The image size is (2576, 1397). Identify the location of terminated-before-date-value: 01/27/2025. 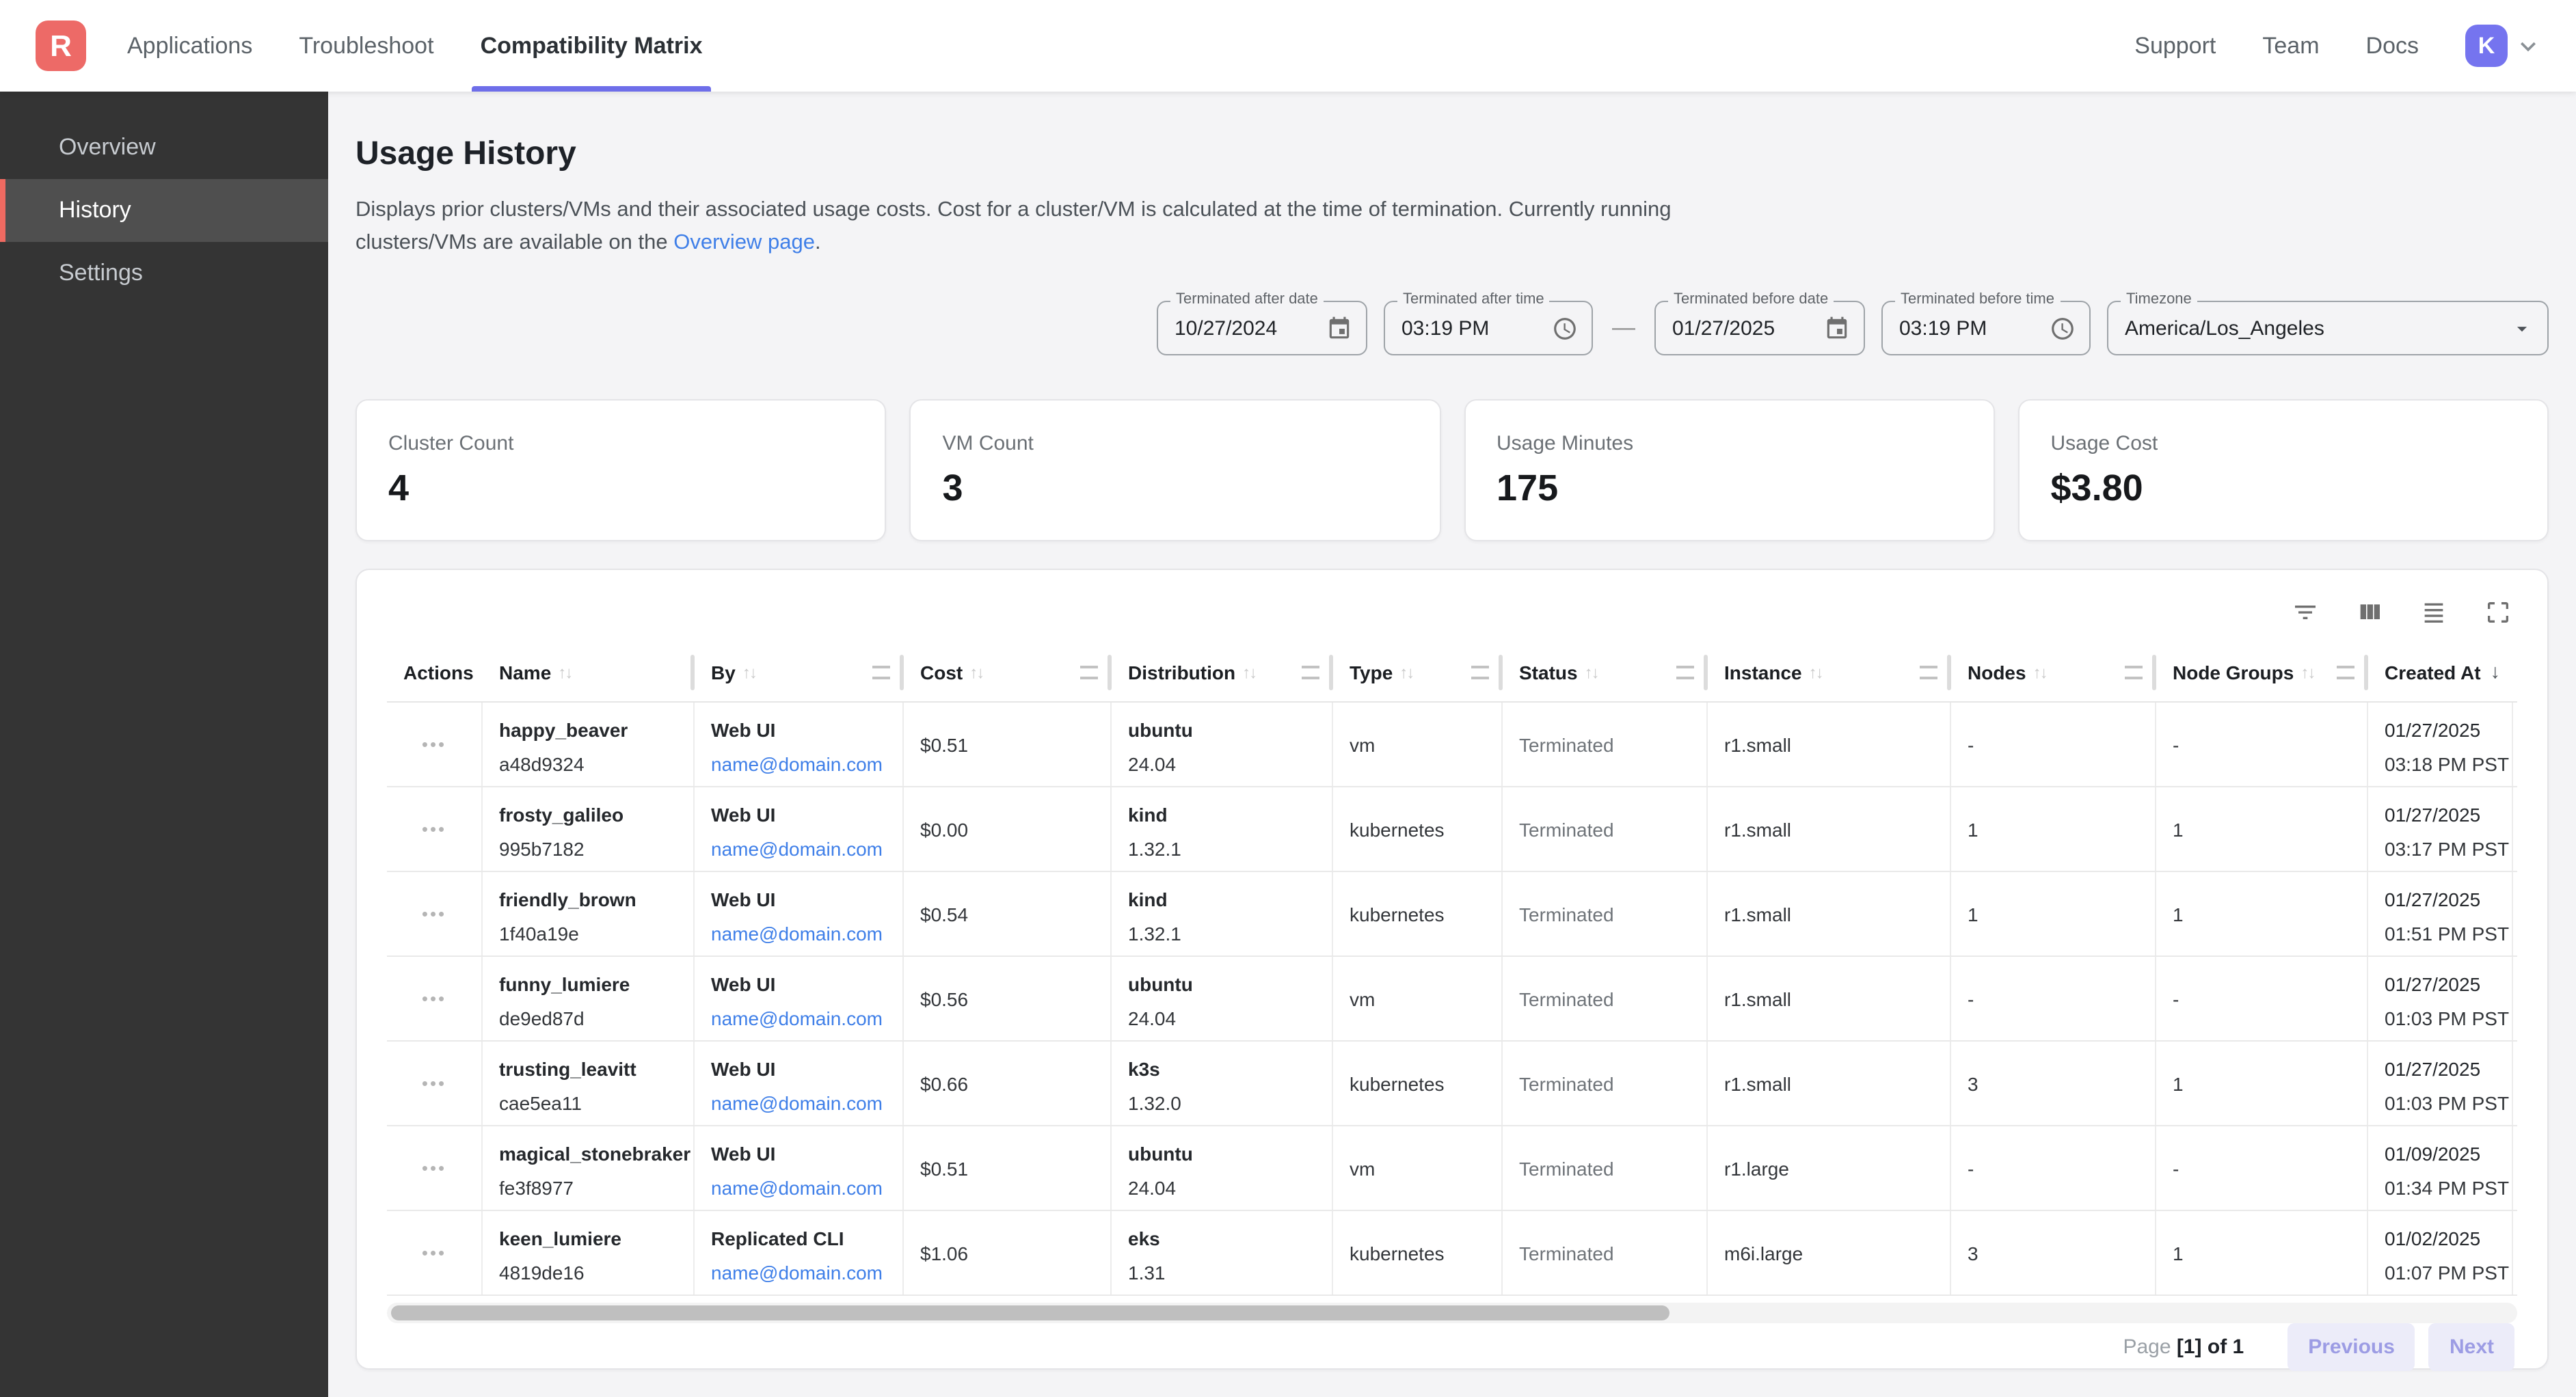
(1723, 328).